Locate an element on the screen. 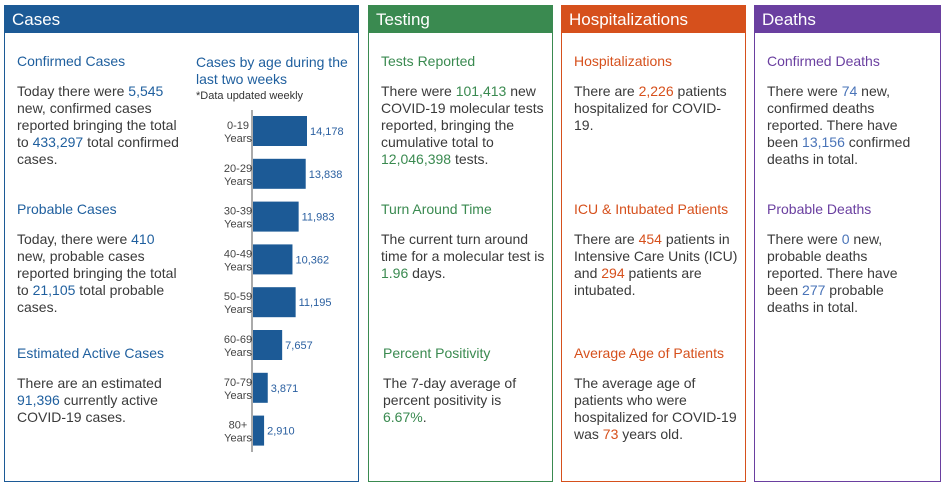 This screenshot has height=487, width=945. positivity-title: Percent Positivity is located at coordinates (437, 353).